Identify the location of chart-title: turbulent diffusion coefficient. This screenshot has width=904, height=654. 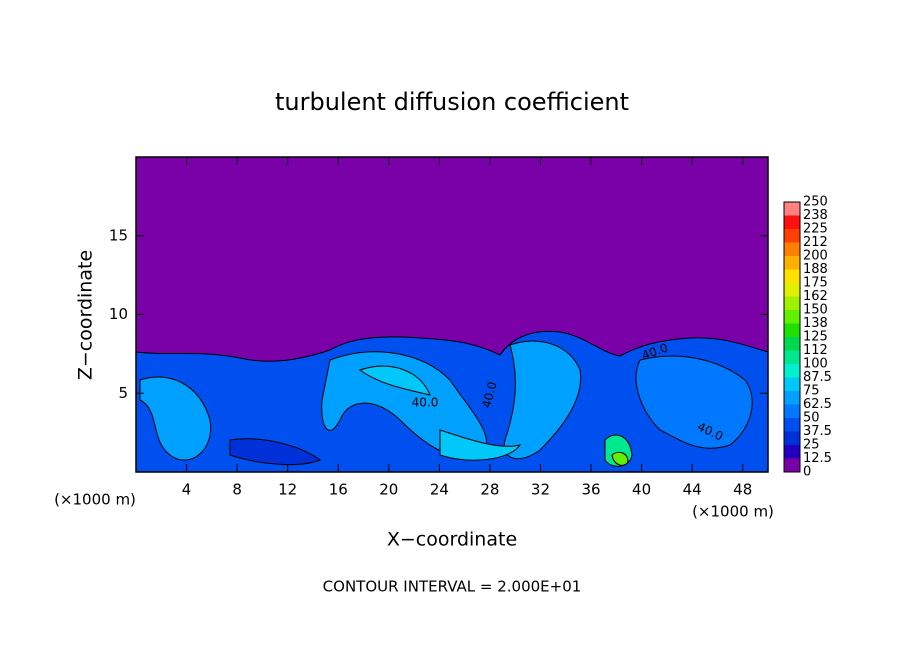
(452, 102).